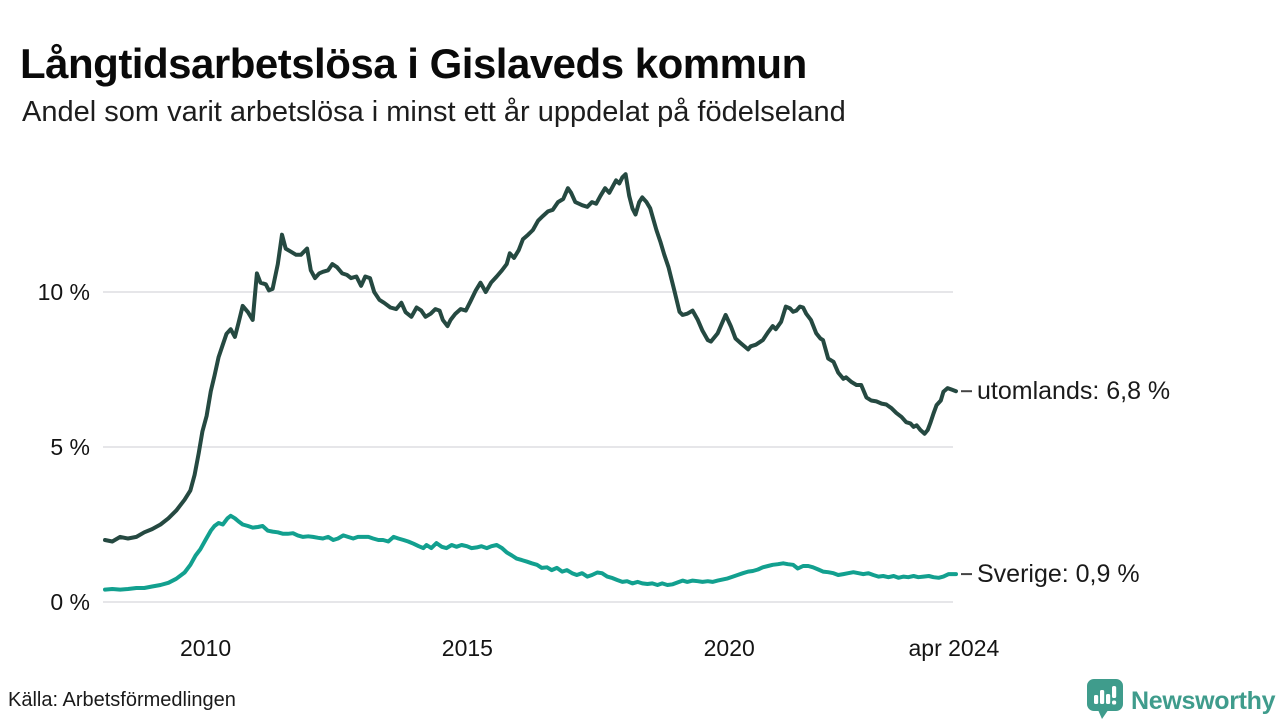  What do you see at coordinates (953, 648) in the screenshot?
I see `x-tick-label: apr 2024` at bounding box center [953, 648].